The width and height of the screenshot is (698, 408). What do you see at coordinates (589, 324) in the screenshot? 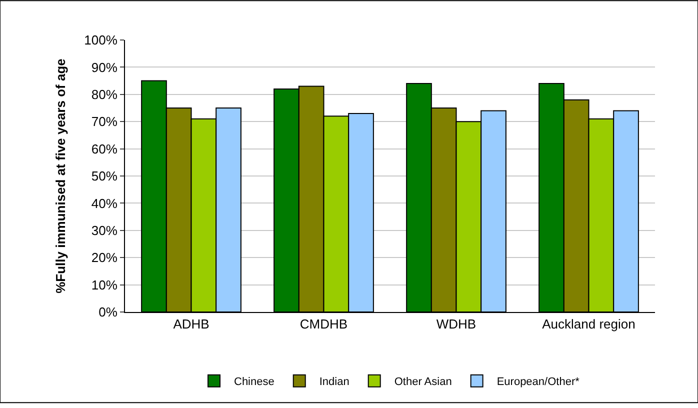
I see `x-tick-label: Auckland region` at bounding box center [589, 324].